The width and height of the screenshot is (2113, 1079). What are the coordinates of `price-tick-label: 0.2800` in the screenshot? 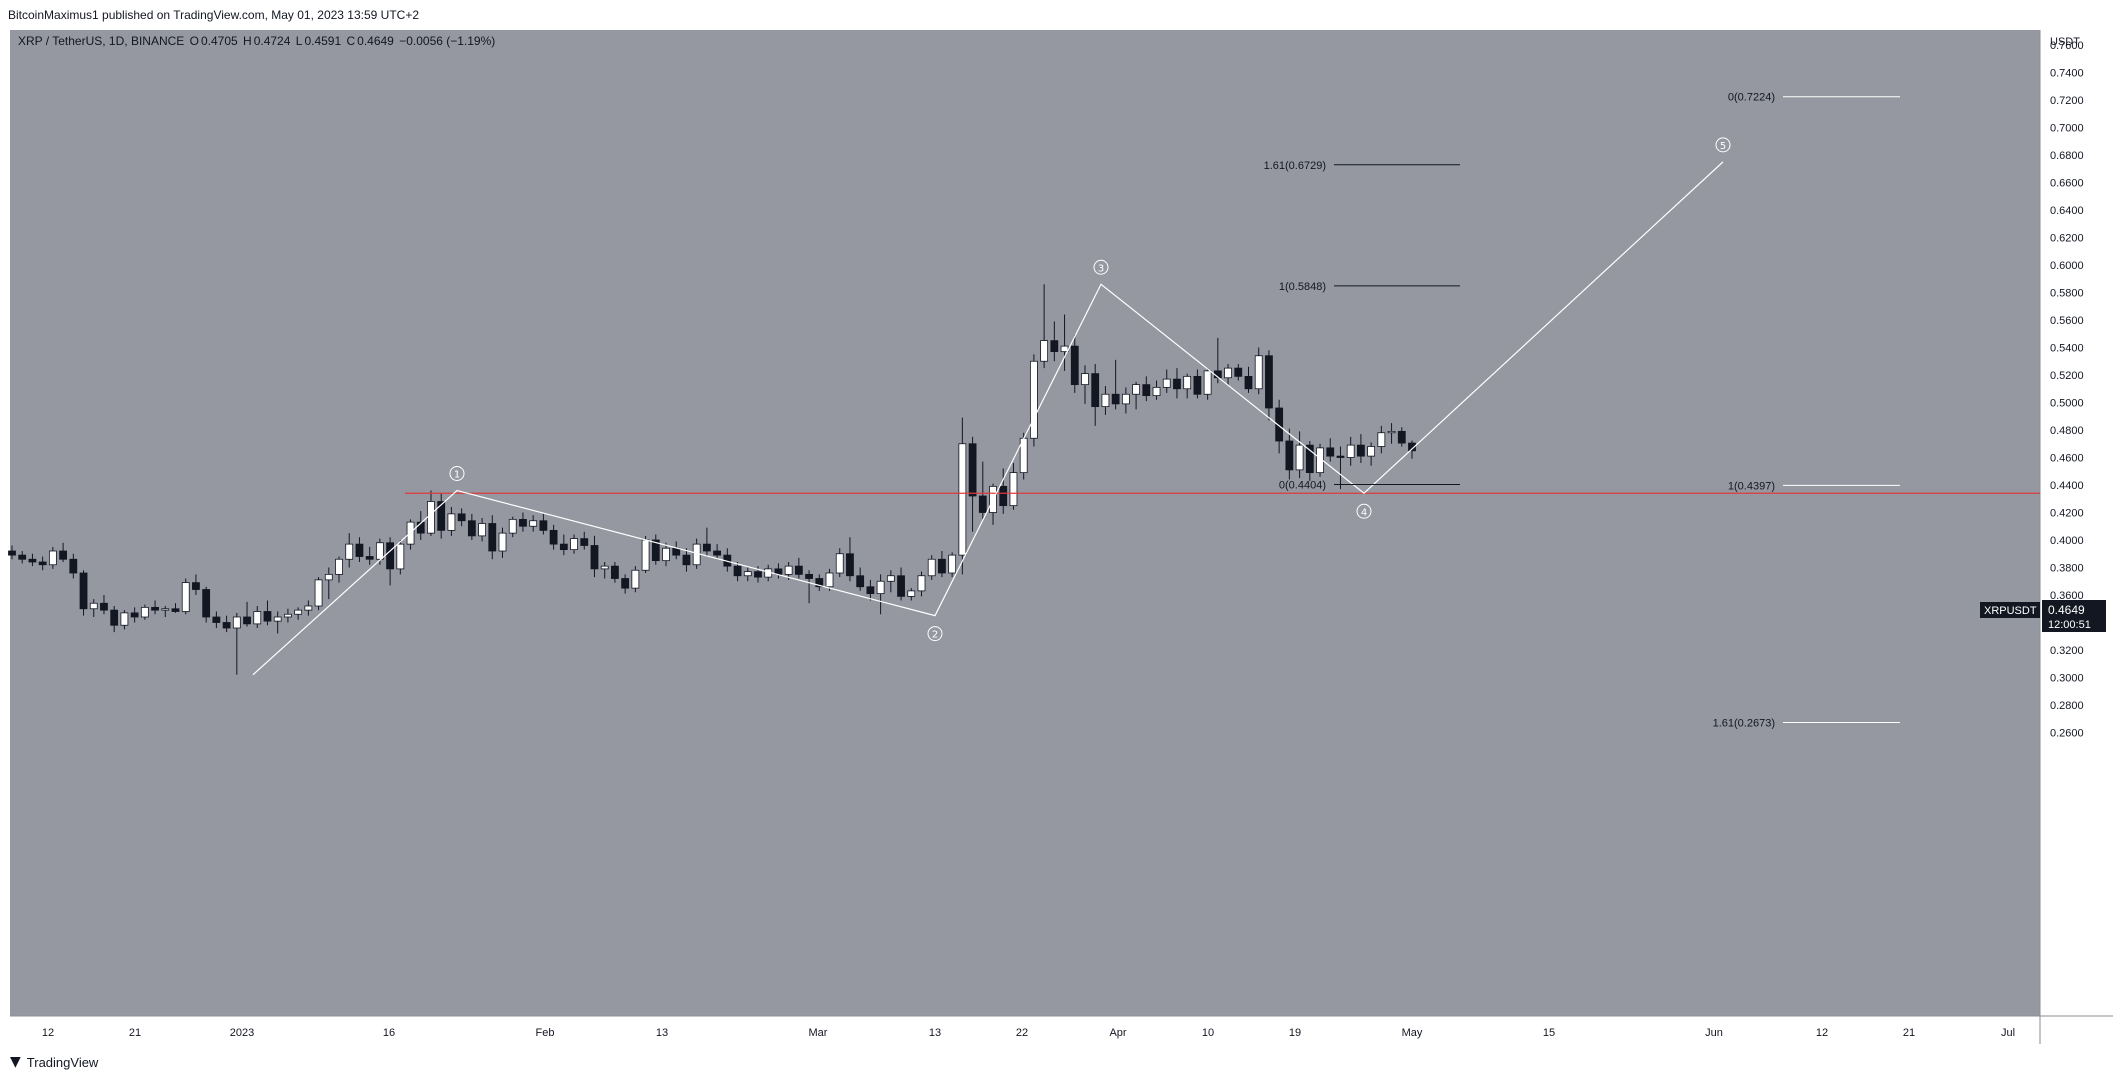 It's located at (2067, 706).